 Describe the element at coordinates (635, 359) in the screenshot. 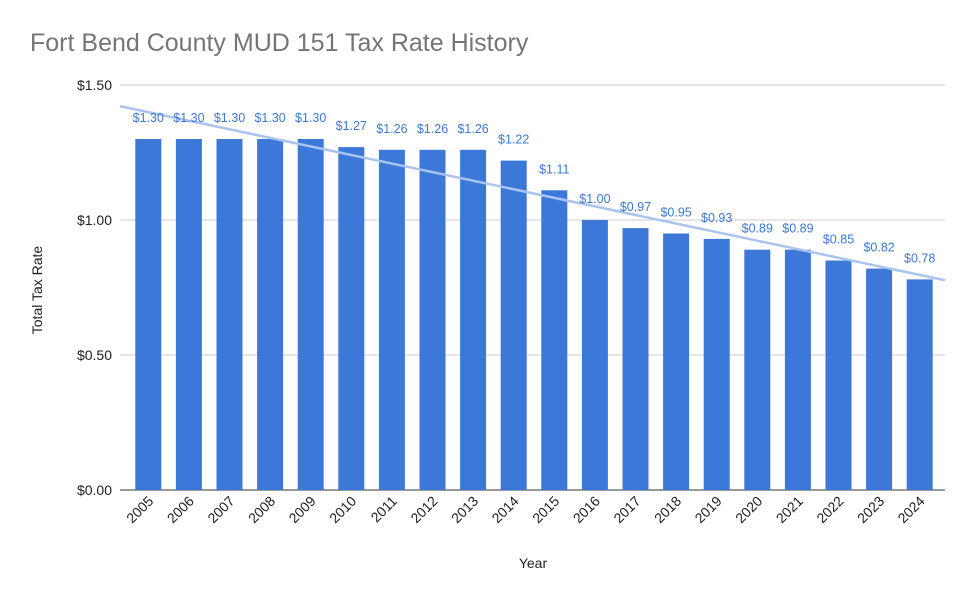

I see `bar-2017` at that location.